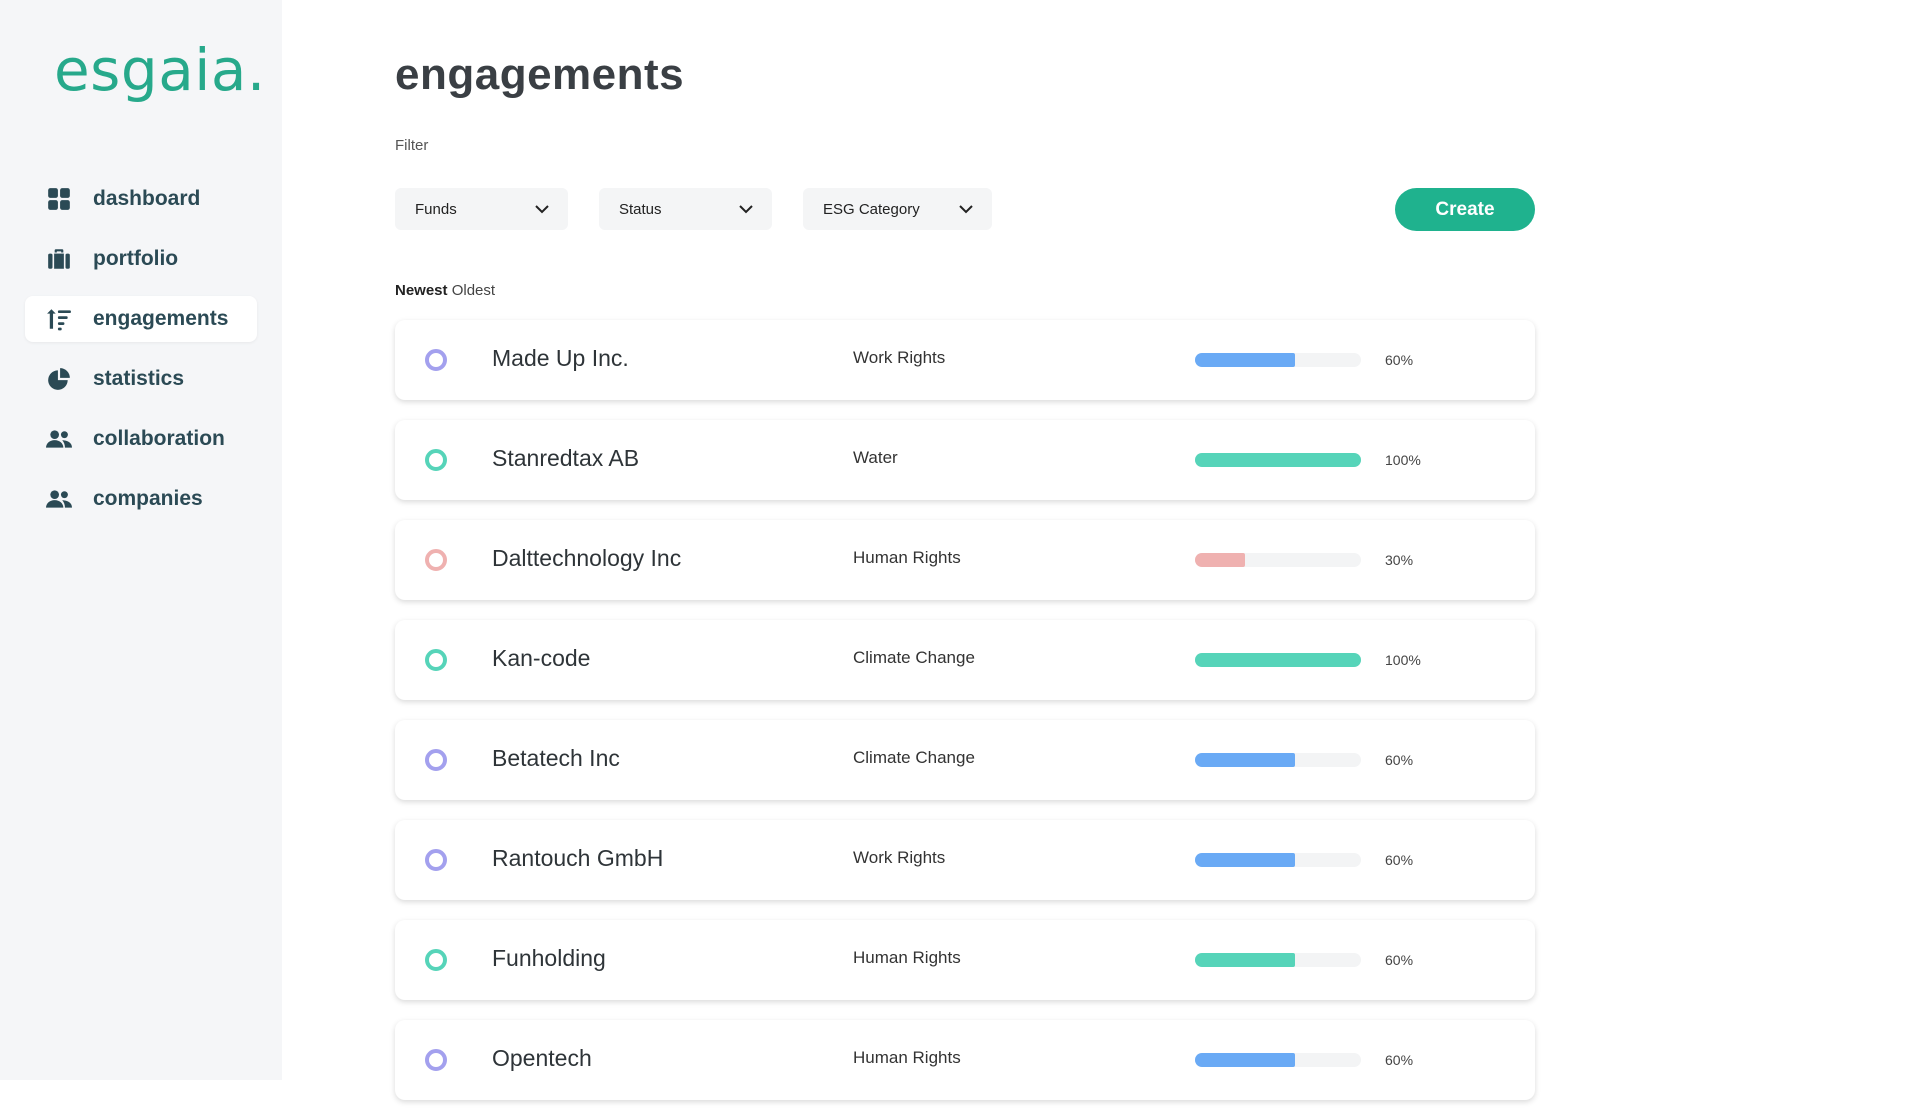 The image size is (1920, 1120). I want to click on status-dropdown-label: Status, so click(640, 209).